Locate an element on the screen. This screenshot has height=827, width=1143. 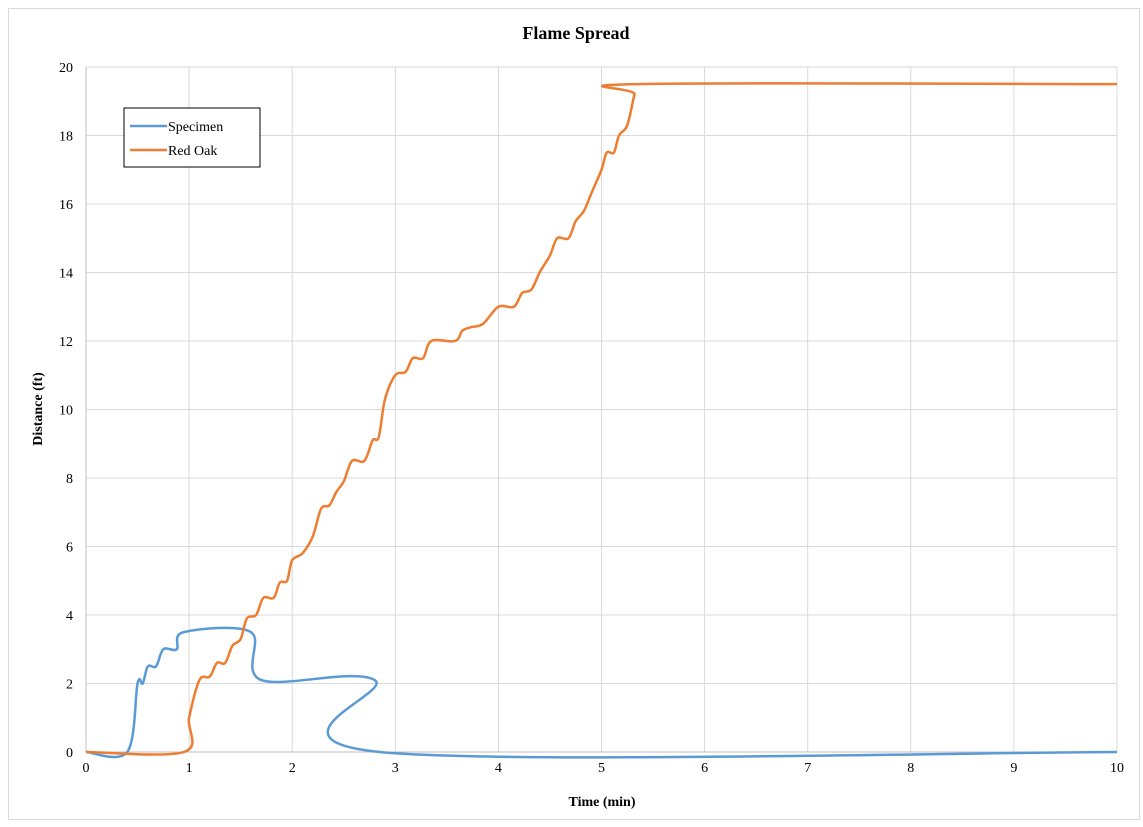
x-tick-label: 10 is located at coordinates (1117, 768).